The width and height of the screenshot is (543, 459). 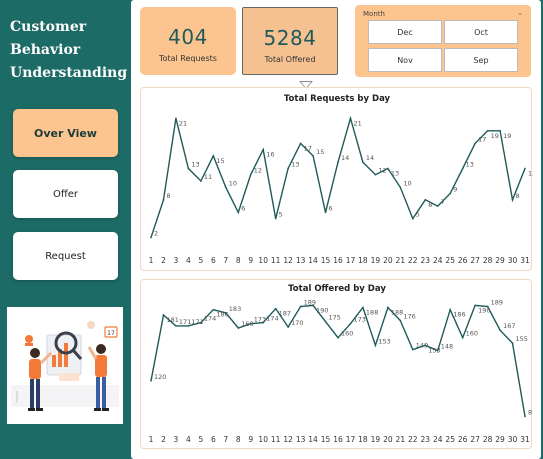 I want to click on requests-data-label: 13, so click(x=530, y=173).